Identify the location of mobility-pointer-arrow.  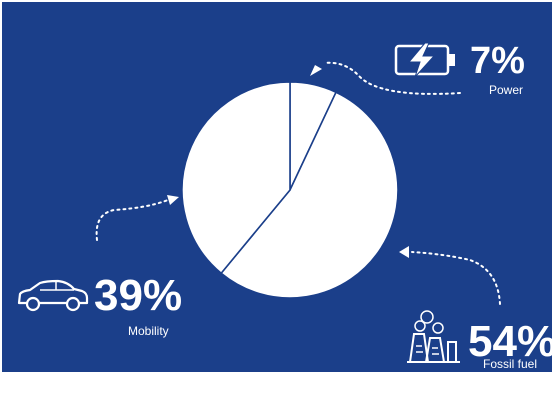
(132, 220).